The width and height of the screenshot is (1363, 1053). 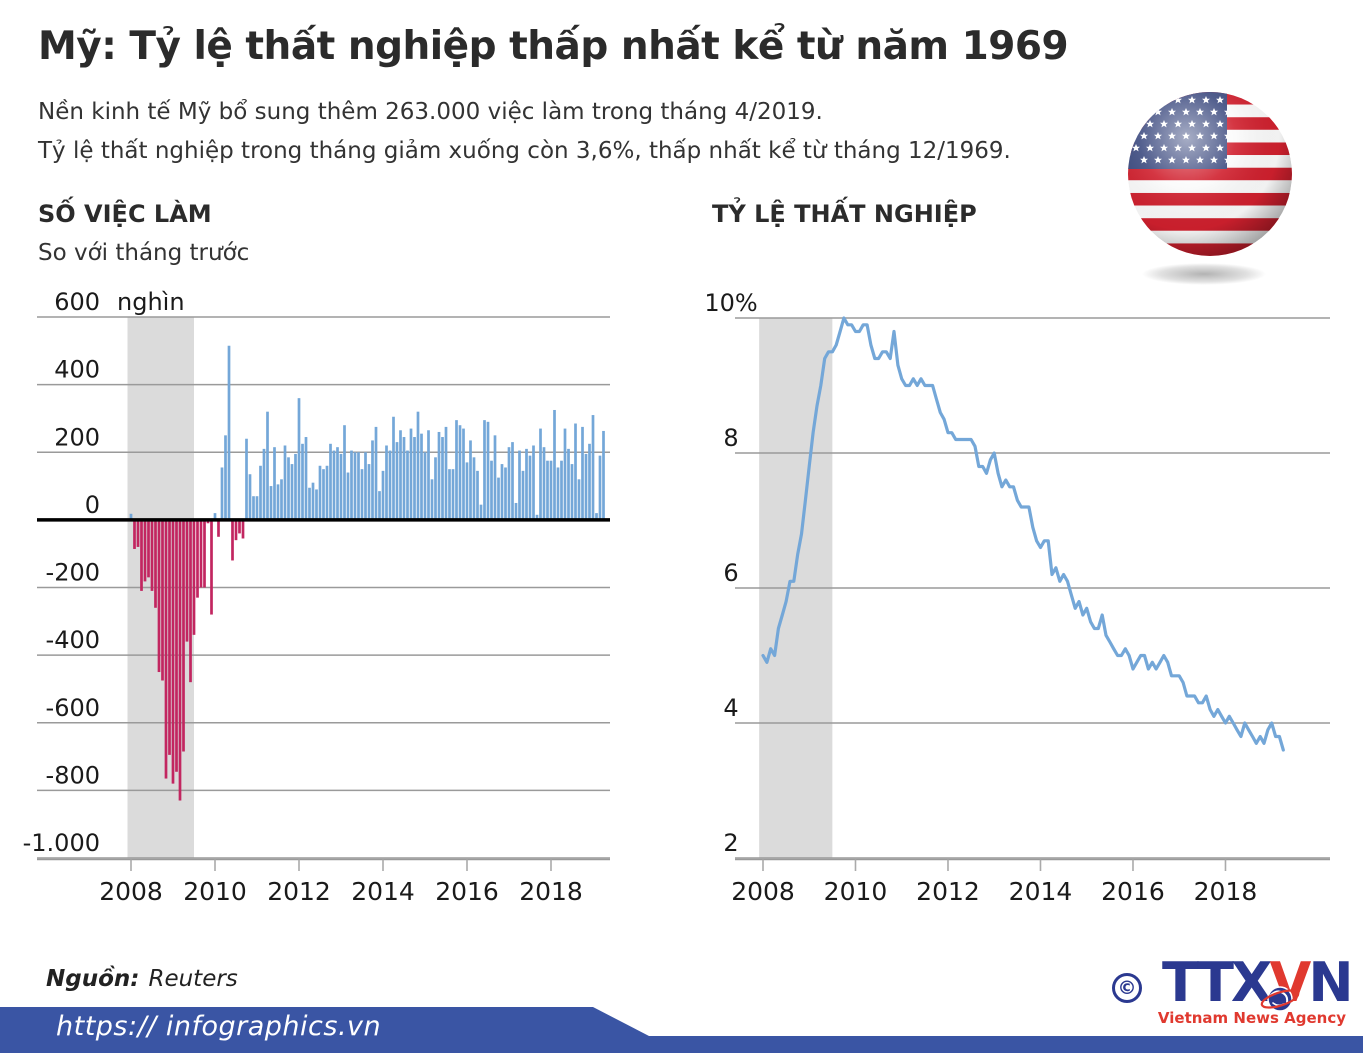 I want to click on source-value: Reuters, so click(x=193, y=979).